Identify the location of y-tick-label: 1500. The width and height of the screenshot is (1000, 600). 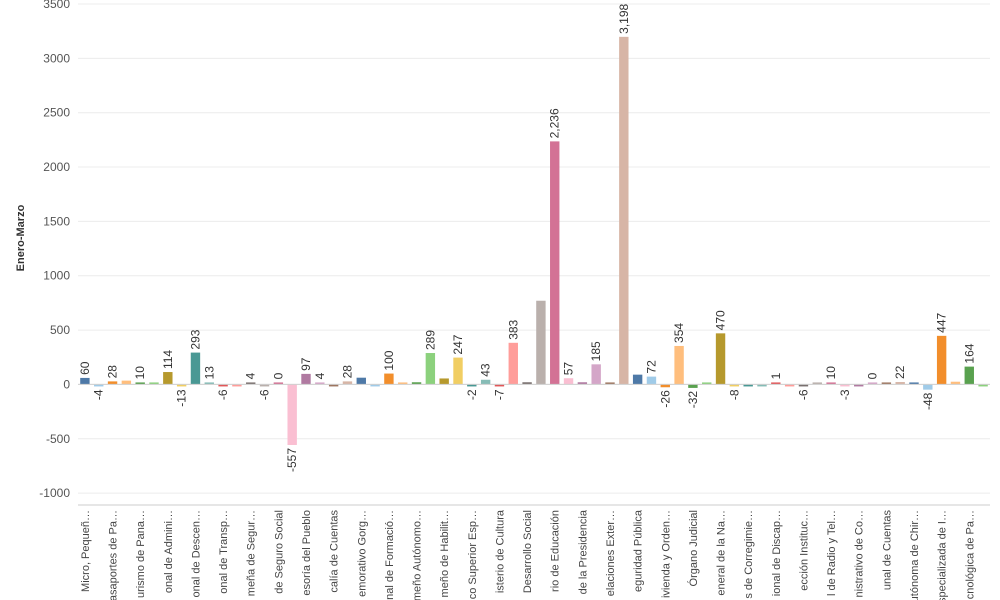
(56, 221).